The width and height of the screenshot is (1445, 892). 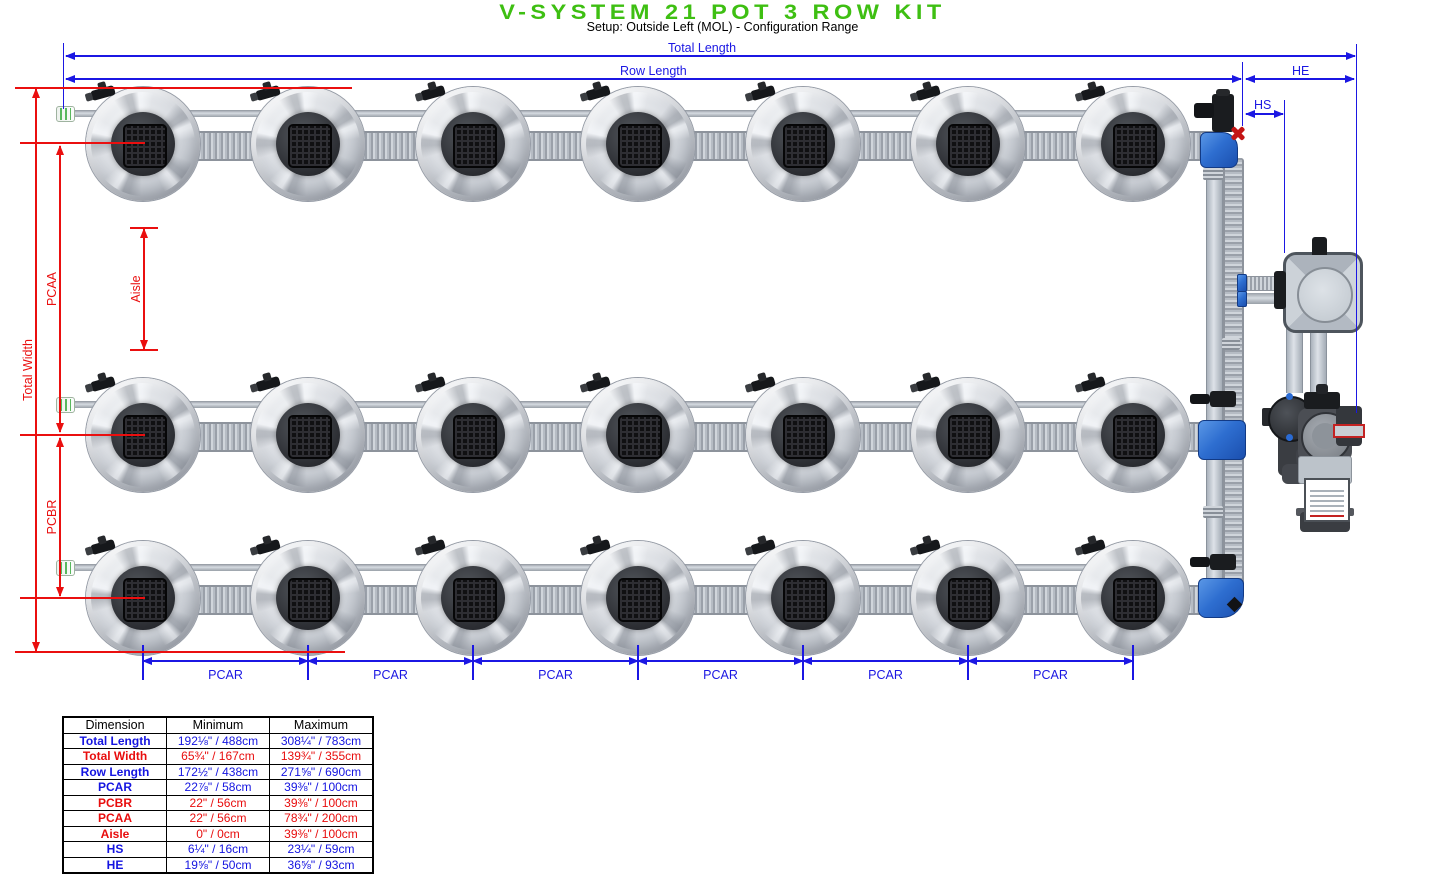 What do you see at coordinates (114, 849) in the screenshot?
I see `table-cell-name: HS` at bounding box center [114, 849].